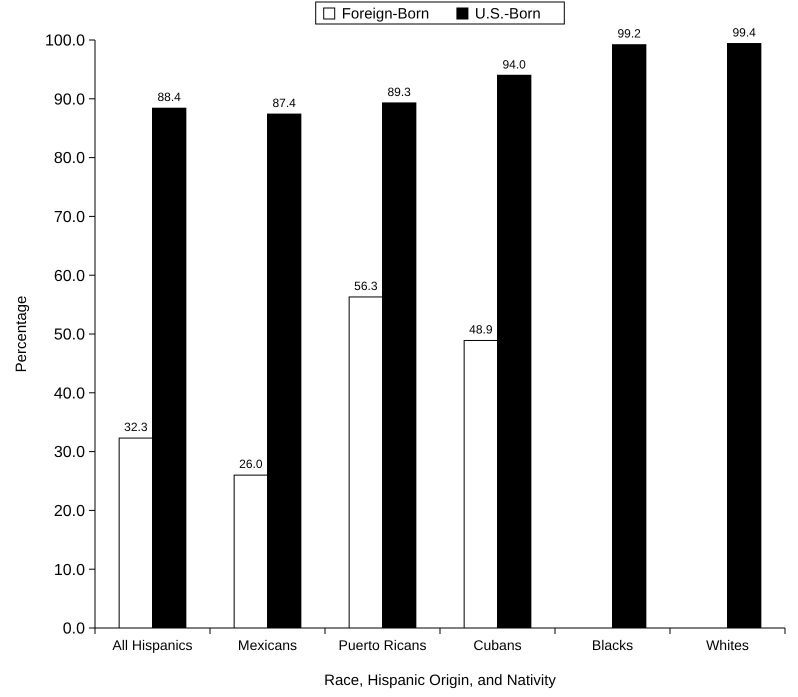  What do you see at coordinates (399, 91) in the screenshot?
I see `data-label: 89.3` at bounding box center [399, 91].